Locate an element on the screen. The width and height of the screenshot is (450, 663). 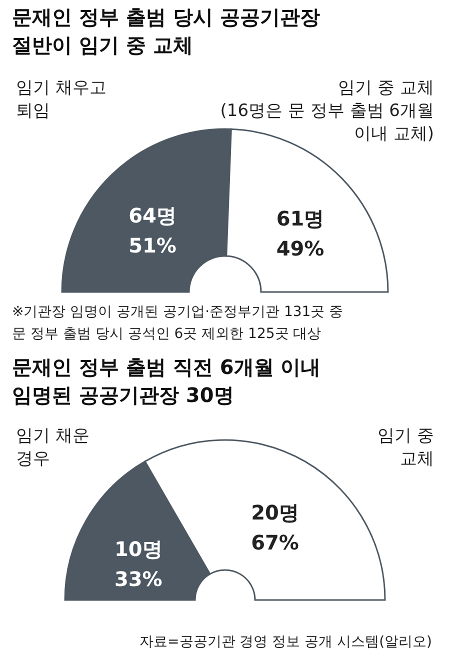
text: 자료=공공기관 경영 정보 공개 시스템(알리오) is located at coordinates (286, 642).